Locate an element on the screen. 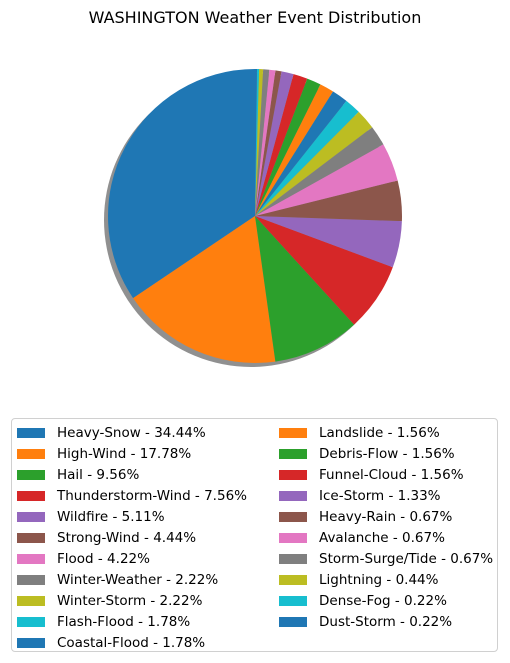  legend-item-strong-wind: Strong-Wind - 4.44% is located at coordinates (106, 537).